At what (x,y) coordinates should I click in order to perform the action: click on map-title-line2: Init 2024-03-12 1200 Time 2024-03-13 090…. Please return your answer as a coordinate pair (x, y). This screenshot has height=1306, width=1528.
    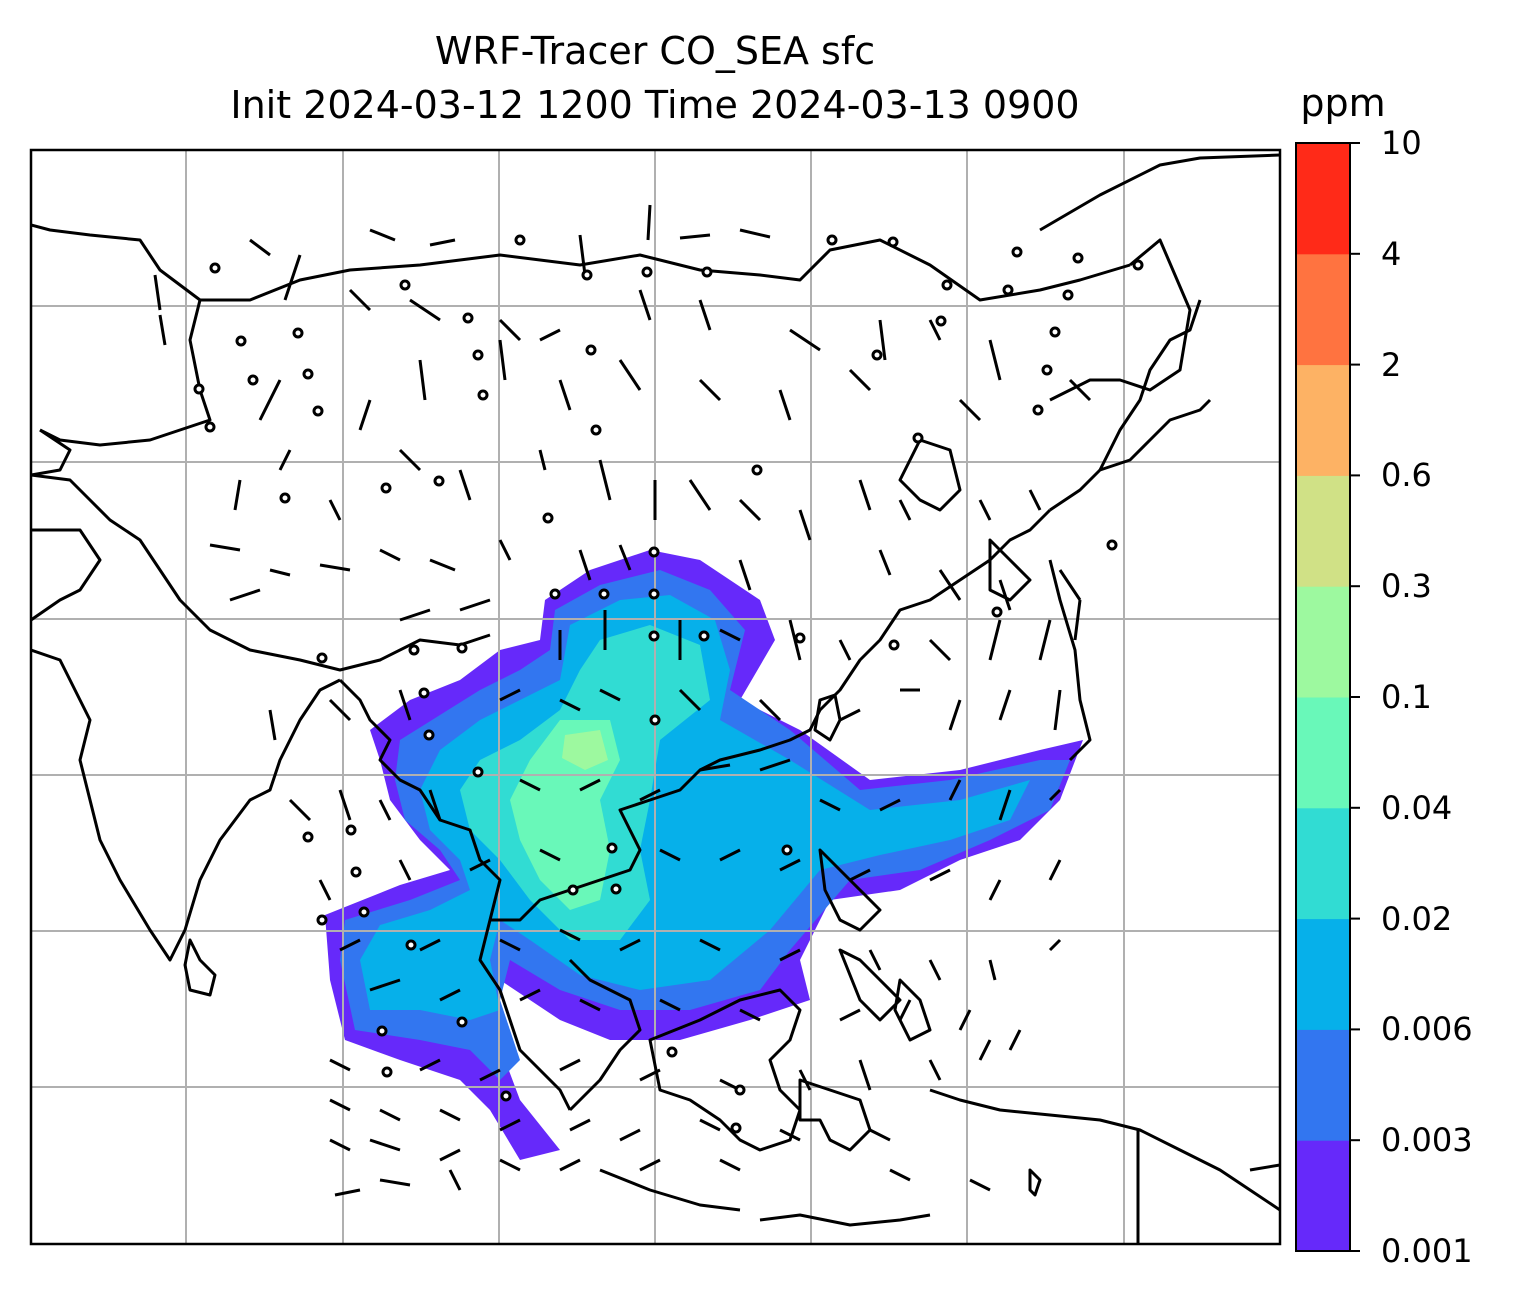
    Looking at the image, I should click on (655, 105).